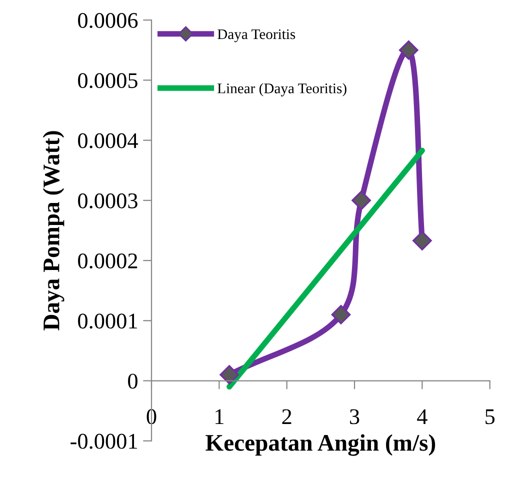 Image resolution: width=505 pixels, height=501 pixels. Describe the element at coordinates (108, 80) in the screenshot. I see `y-tick-label: 0.0005` at that location.